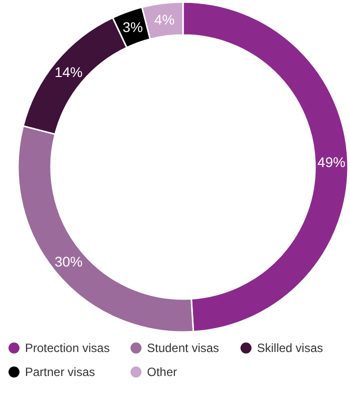 The height and width of the screenshot is (407, 350). Describe the element at coordinates (68, 72) in the screenshot. I see `data-label: 14%` at that location.